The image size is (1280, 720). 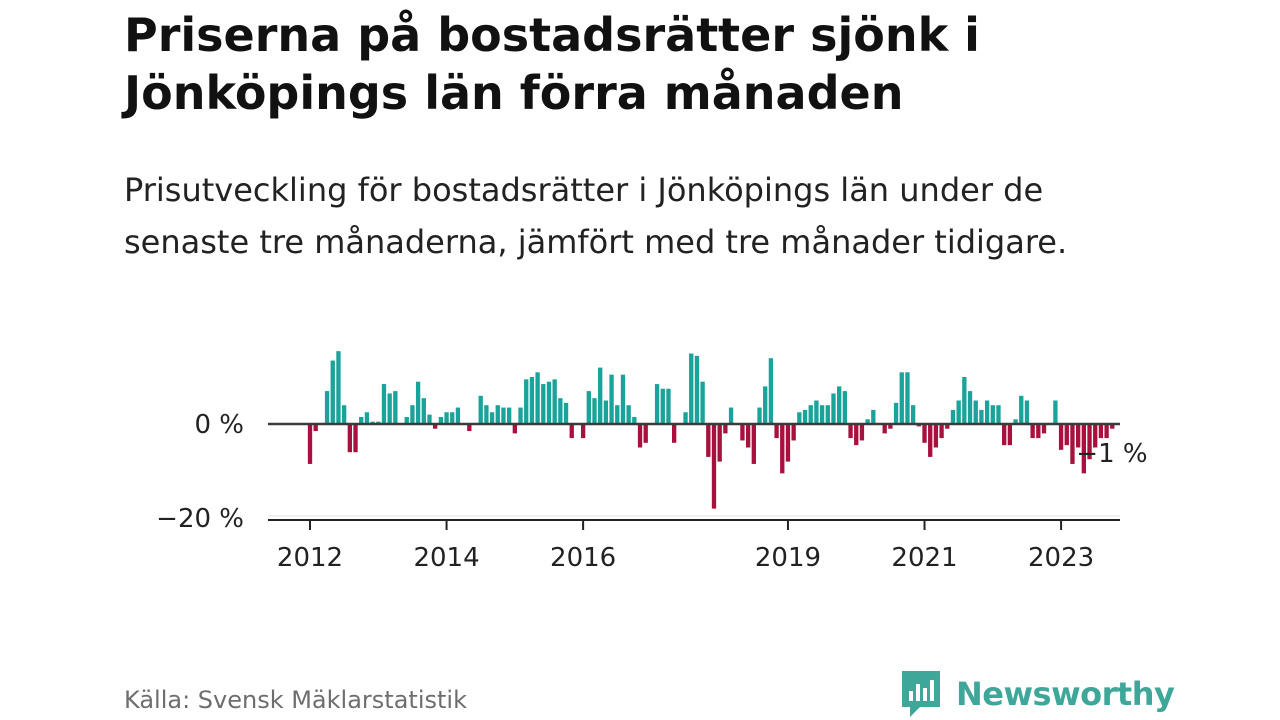 I want to click on source-note: Källa: Svensk Mäklarstatistik, so click(x=295, y=700).